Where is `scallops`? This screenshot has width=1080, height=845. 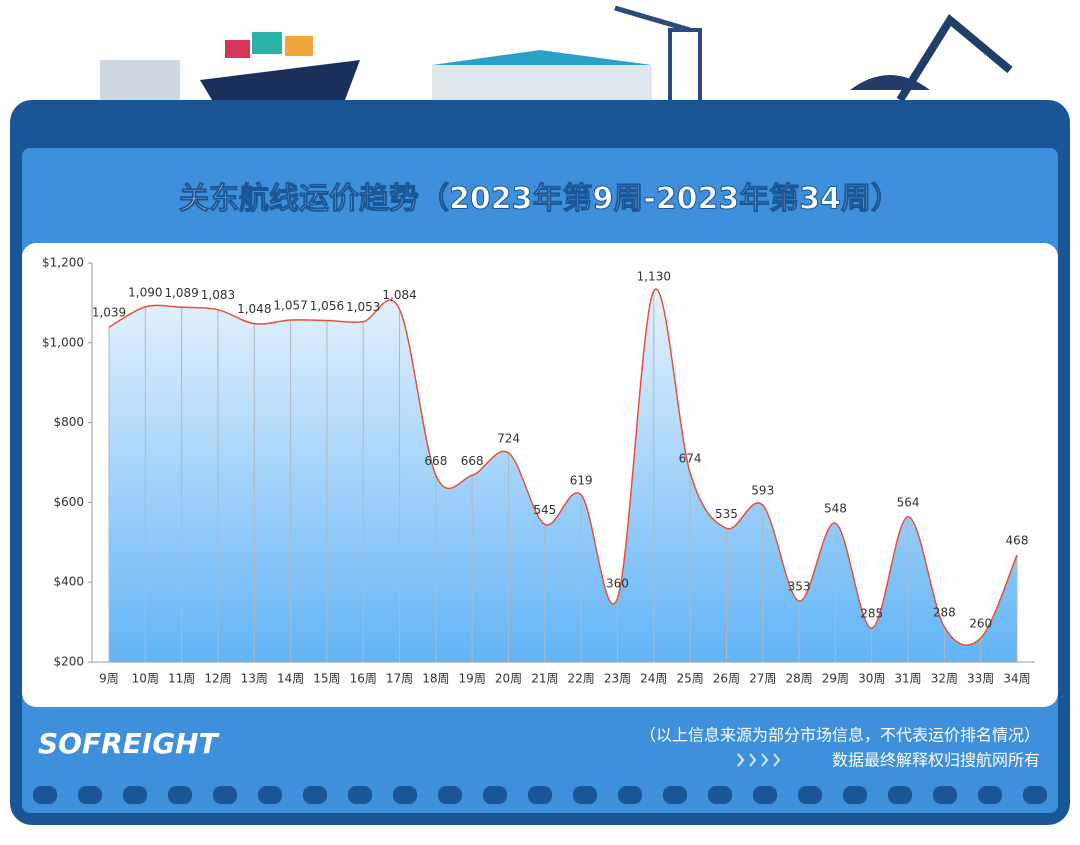
scallops is located at coordinates (540, 795).